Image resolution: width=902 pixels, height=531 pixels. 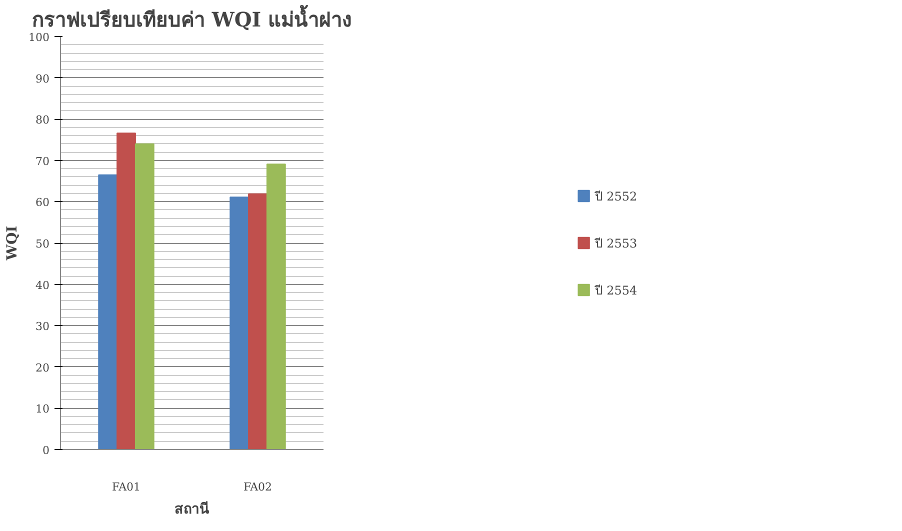 What do you see at coordinates (43, 120) in the screenshot?
I see `y-tick-label: 80` at bounding box center [43, 120].